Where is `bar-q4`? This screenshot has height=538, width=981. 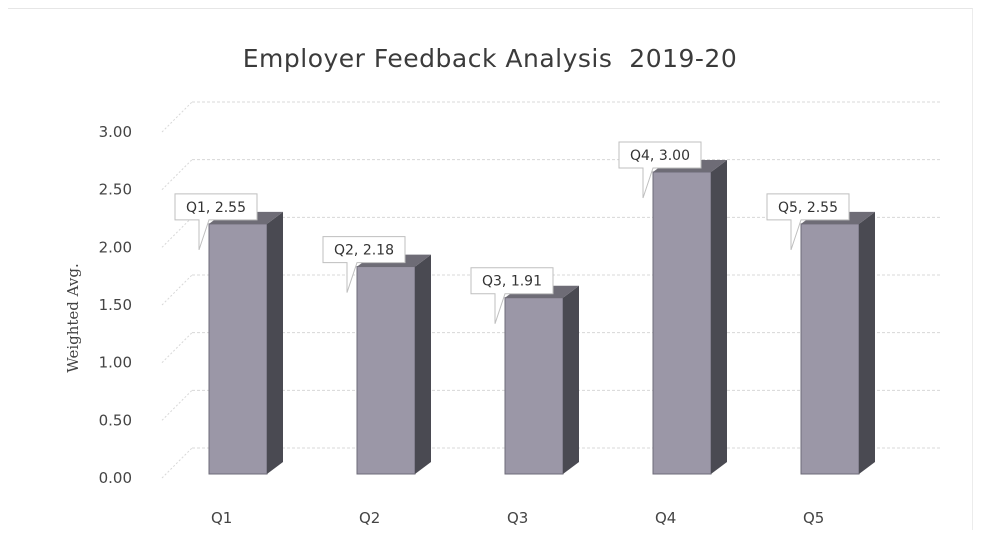
bar-q4 is located at coordinates (689, 317).